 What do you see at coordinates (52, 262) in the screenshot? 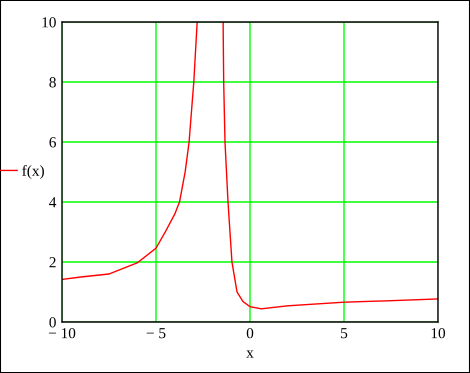
I see `y-tick-label: 2` at bounding box center [52, 262].